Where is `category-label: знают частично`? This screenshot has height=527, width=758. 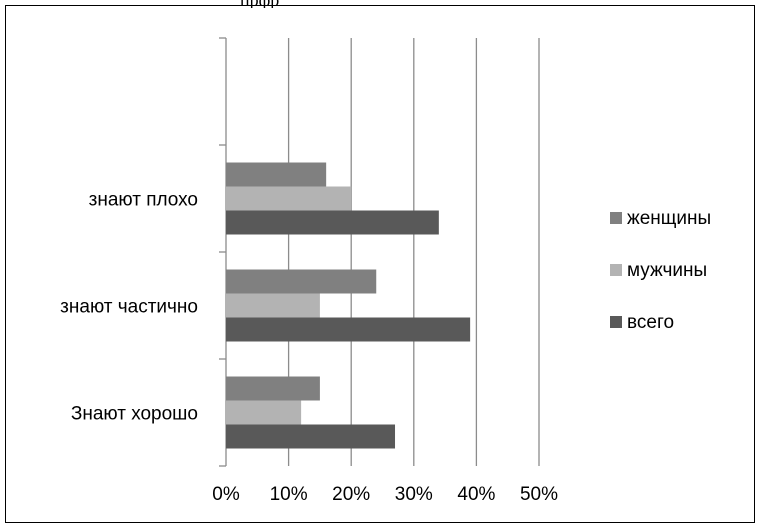 category-label: знают частично is located at coordinates (129, 307).